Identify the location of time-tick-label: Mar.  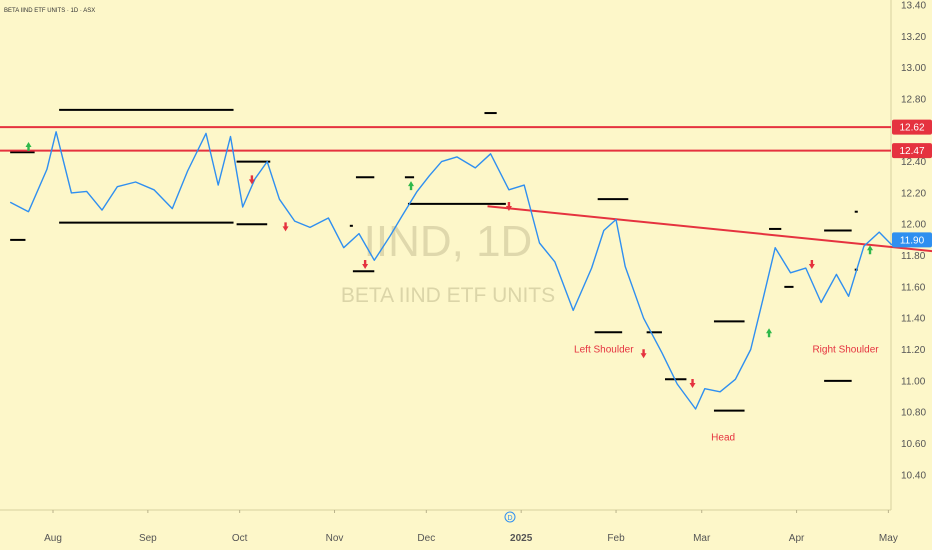
(702, 538).